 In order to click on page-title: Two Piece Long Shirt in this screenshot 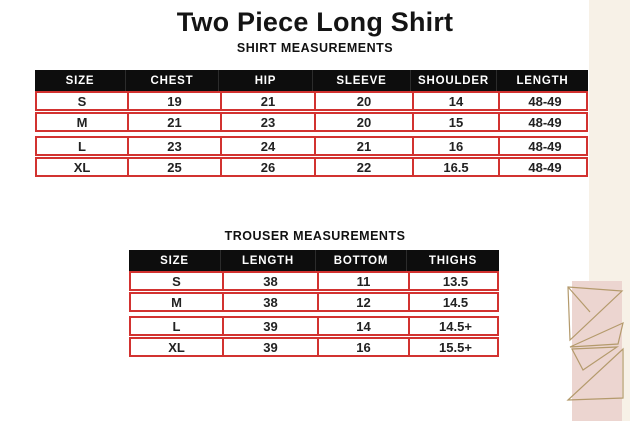, I will do `click(315, 22)`.